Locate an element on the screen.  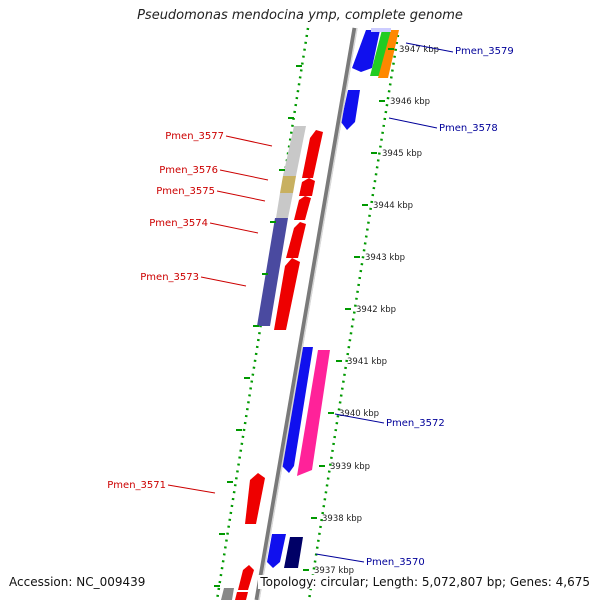
right-track-border is located at coordinates (353, 317).